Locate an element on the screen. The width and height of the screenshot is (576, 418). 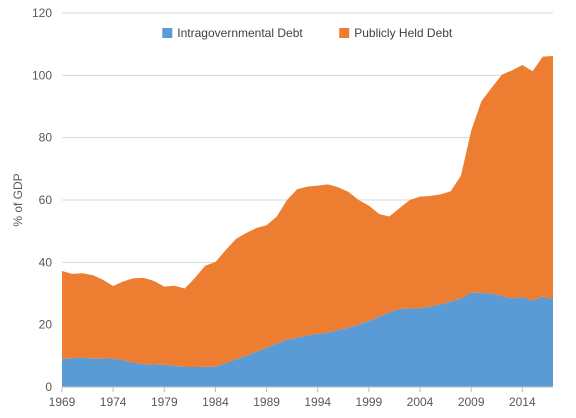
y-tick-label: 0 is located at coordinates (48, 387).